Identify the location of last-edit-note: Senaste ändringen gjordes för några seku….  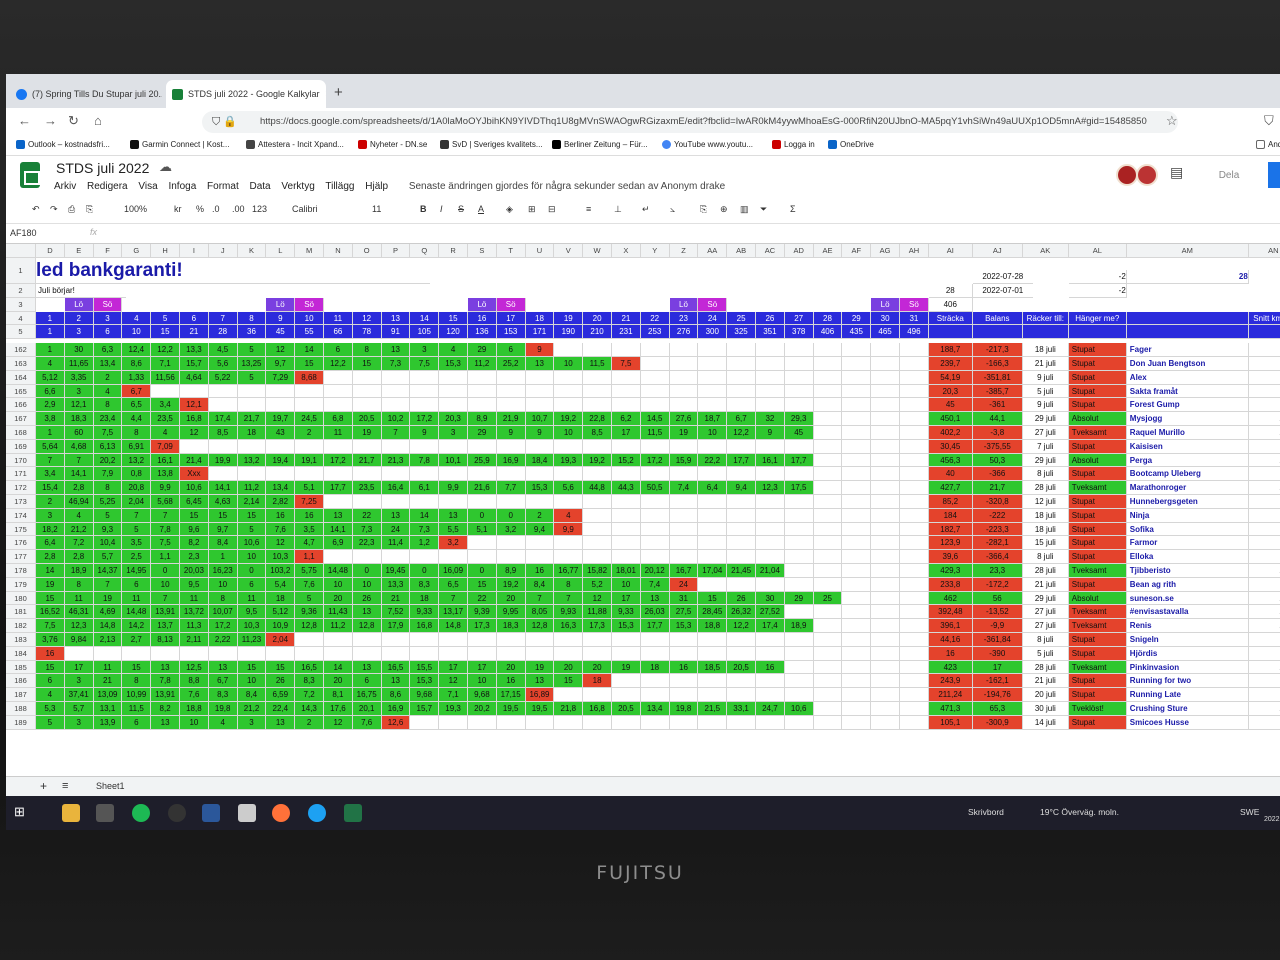
(567, 186).